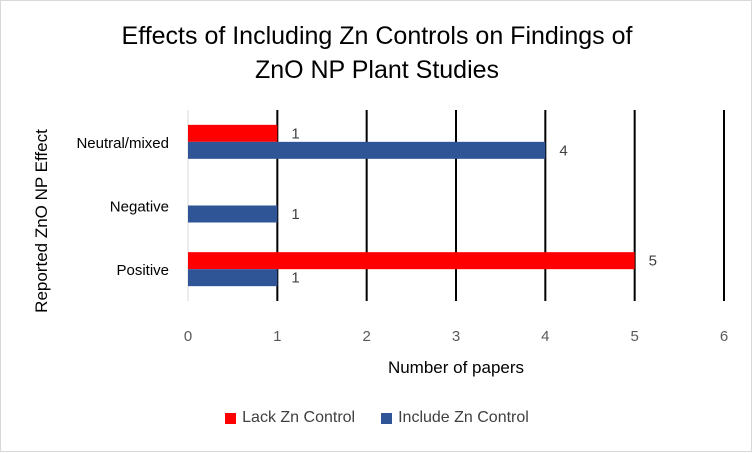  Describe the element at coordinates (122, 143) in the screenshot. I see `y-tick-label: Neutral/mixed` at that location.